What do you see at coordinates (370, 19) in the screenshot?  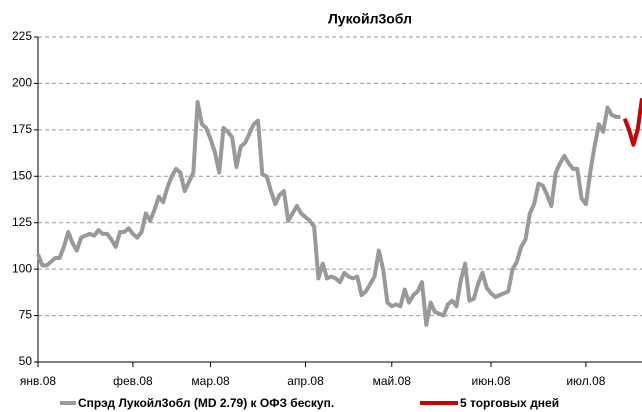 I see `chart-title: Лукойл3обл` at bounding box center [370, 19].